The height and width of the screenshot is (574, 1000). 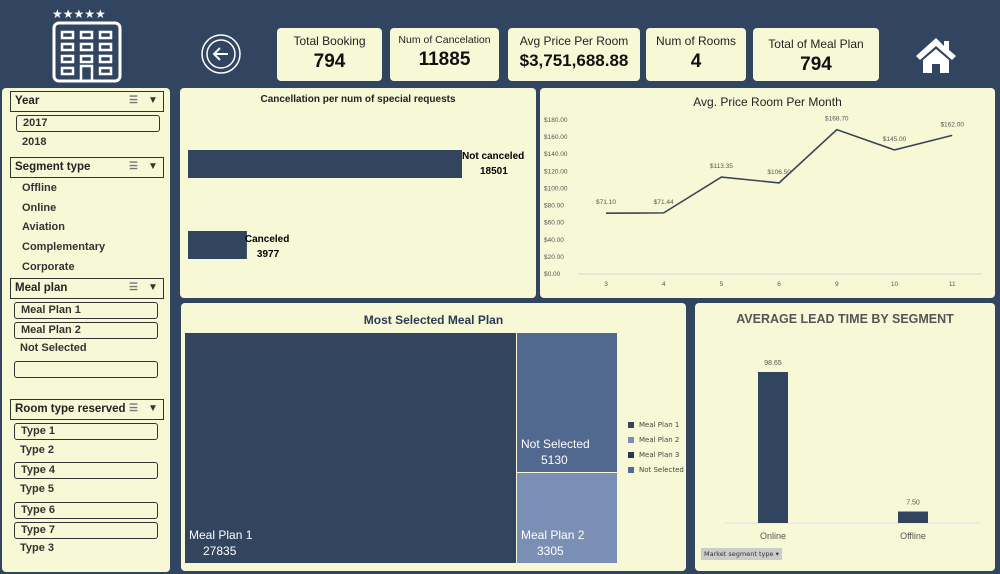 What do you see at coordinates (895, 139) in the screenshot?
I see `data-label: $145.00` at bounding box center [895, 139].